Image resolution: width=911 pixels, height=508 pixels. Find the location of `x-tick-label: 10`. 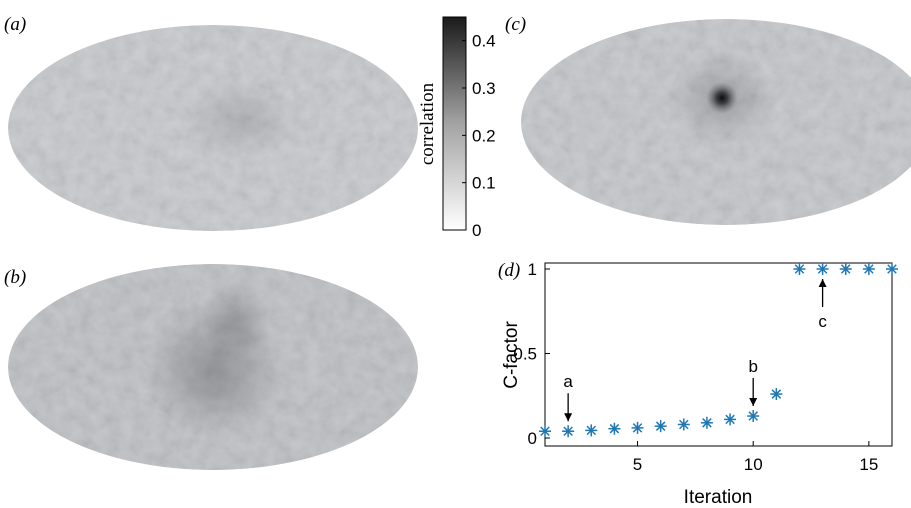

x-tick-label: 10 is located at coordinates (753, 464).